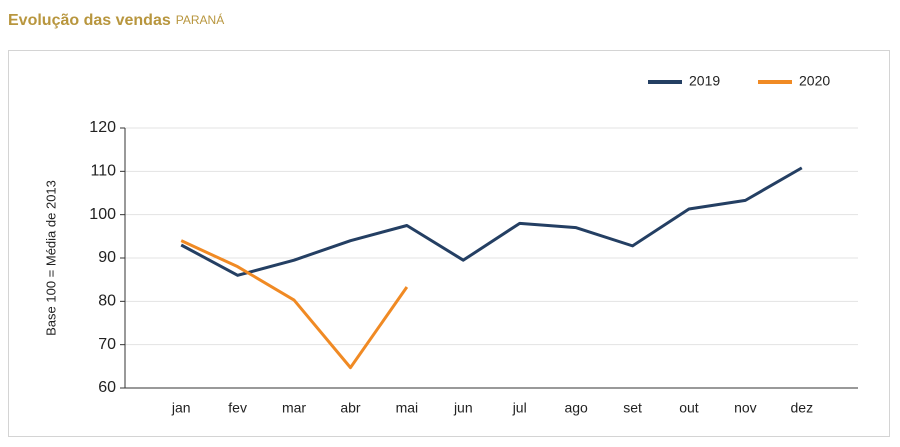 This screenshot has width=900, height=447. What do you see at coordinates (519, 408) in the screenshot?
I see `x-tick-label: jul` at bounding box center [519, 408].